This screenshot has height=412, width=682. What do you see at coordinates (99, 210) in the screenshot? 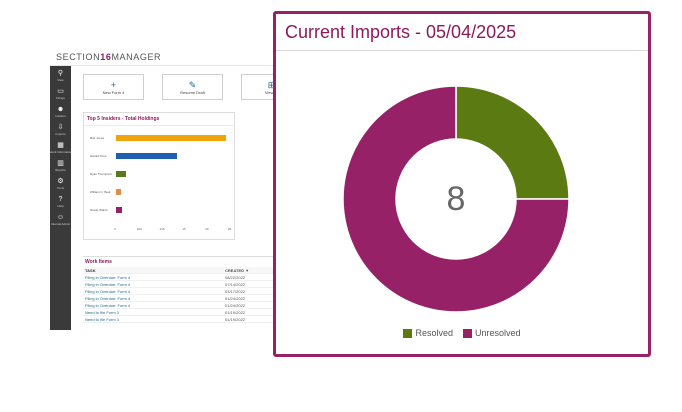
I see `bar-label: Nicole Walsh` at bounding box center [99, 210].